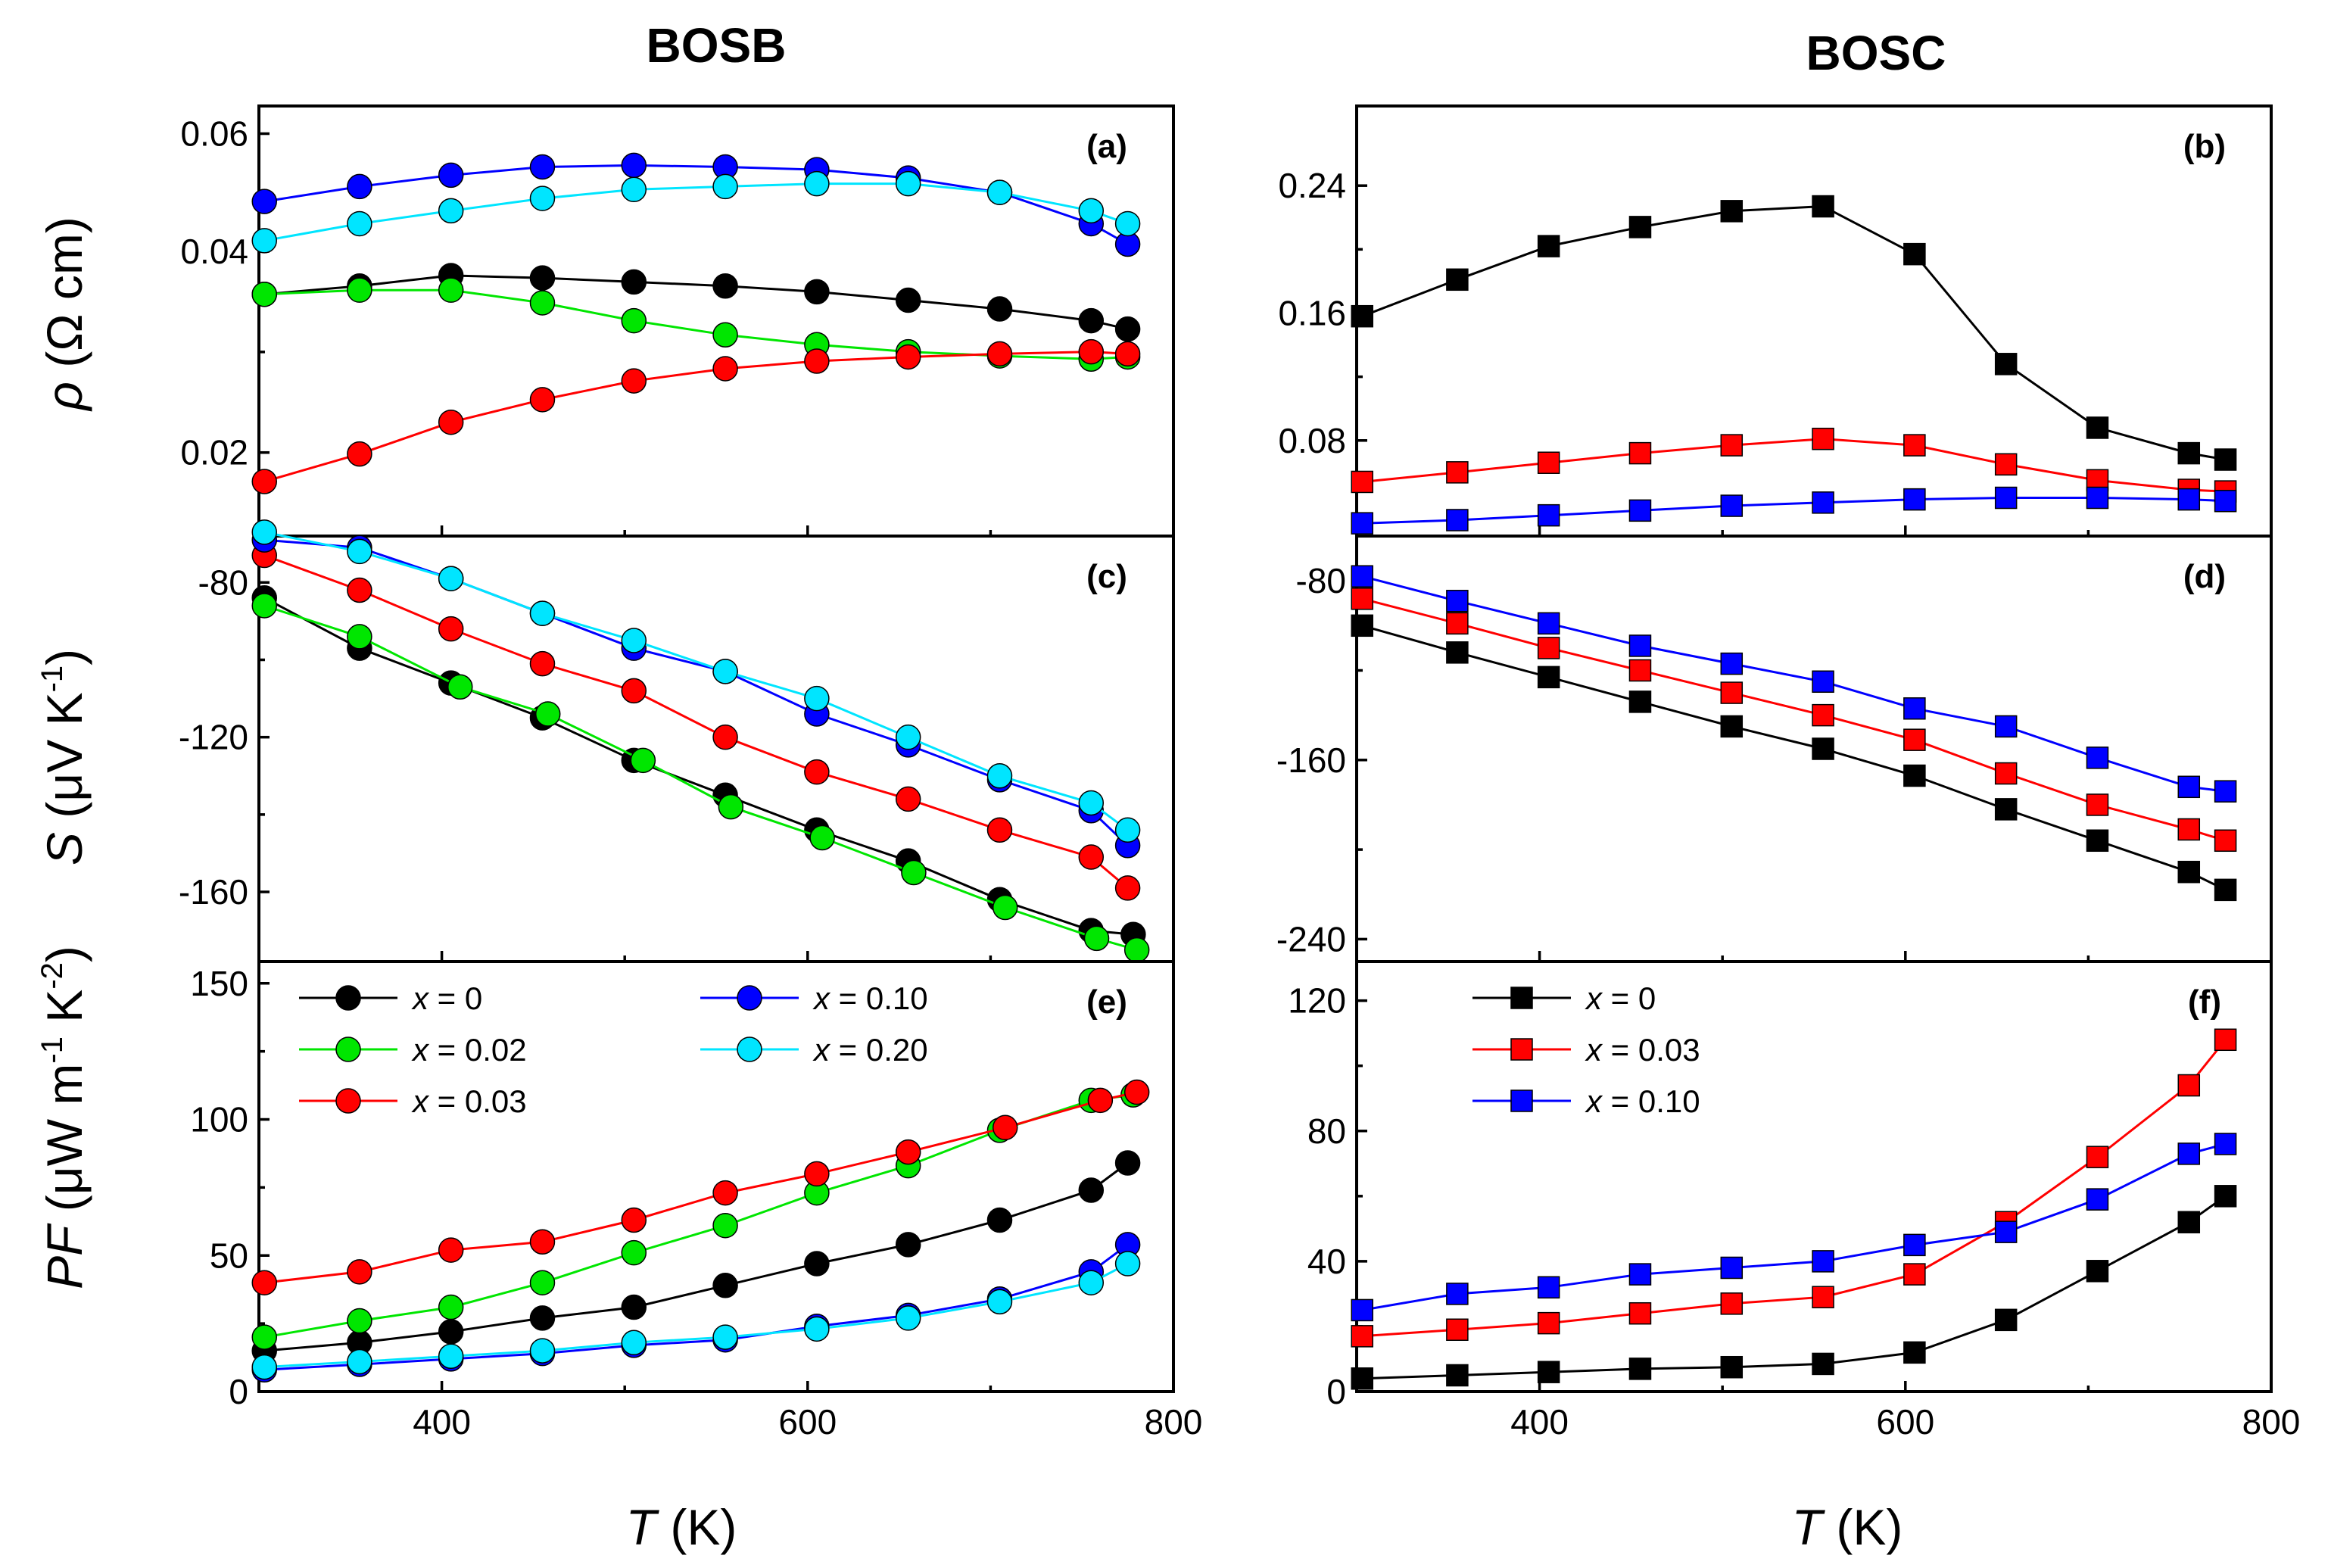  I want to click on x-axis-title-left: T (K), so click(681, 1527).